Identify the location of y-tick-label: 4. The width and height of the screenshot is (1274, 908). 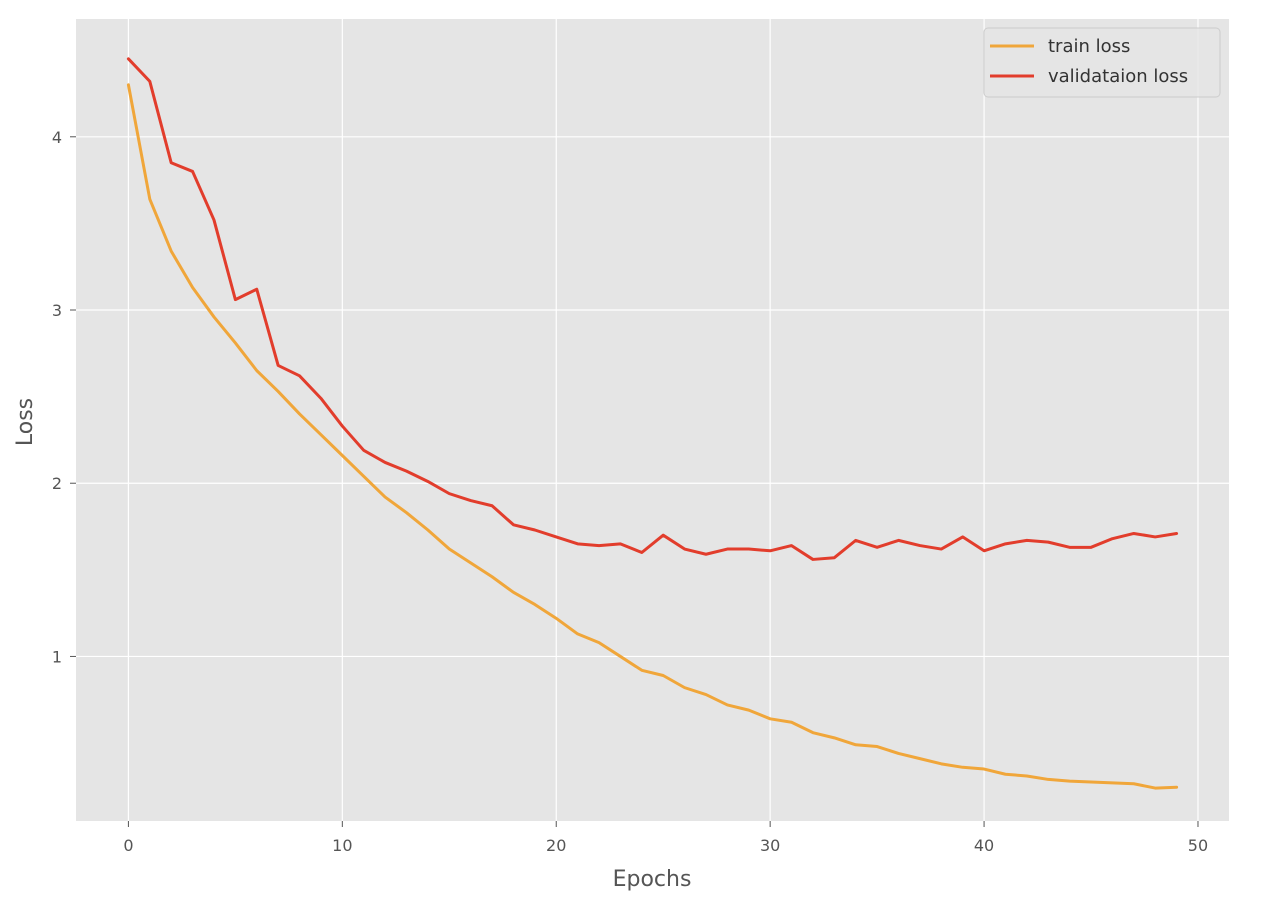
(57, 137).